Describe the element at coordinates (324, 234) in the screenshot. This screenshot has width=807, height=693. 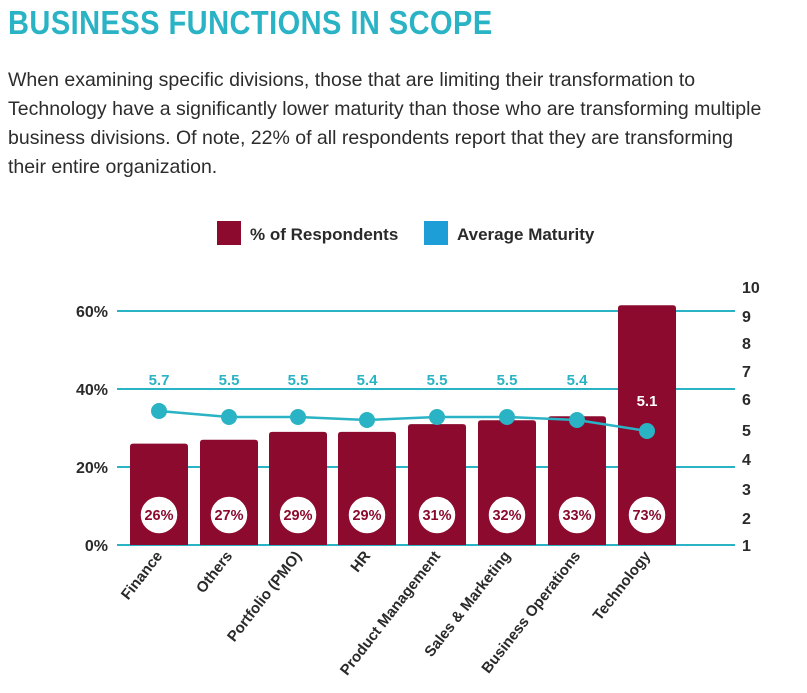
I see `legend-label-respondents: % of Respondents` at that location.